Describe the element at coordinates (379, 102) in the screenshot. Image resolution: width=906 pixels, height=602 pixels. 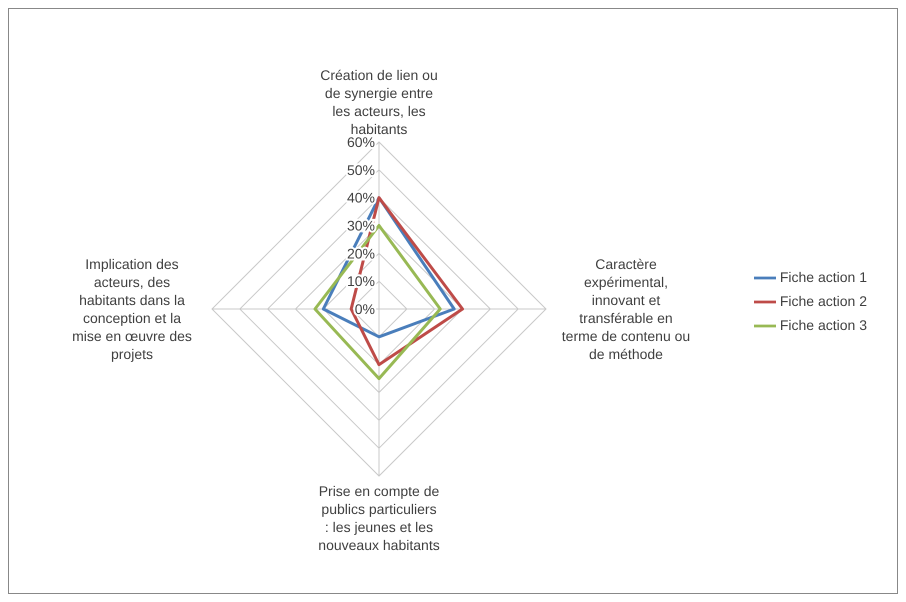
I see `spoke-label: Création de lien ou de synergie entre les acteurs, les habitants` at that location.